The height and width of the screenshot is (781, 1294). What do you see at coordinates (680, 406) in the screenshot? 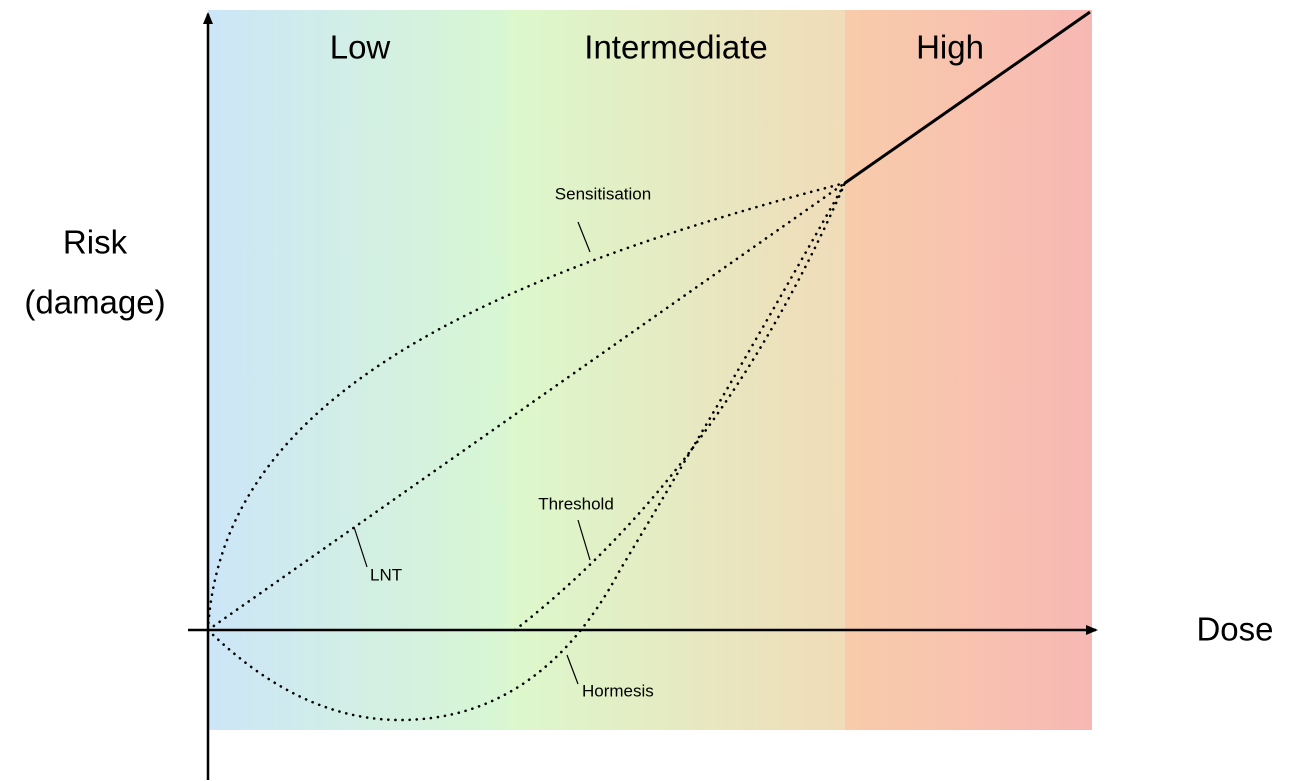
I see `threshold-curve` at bounding box center [680, 406].